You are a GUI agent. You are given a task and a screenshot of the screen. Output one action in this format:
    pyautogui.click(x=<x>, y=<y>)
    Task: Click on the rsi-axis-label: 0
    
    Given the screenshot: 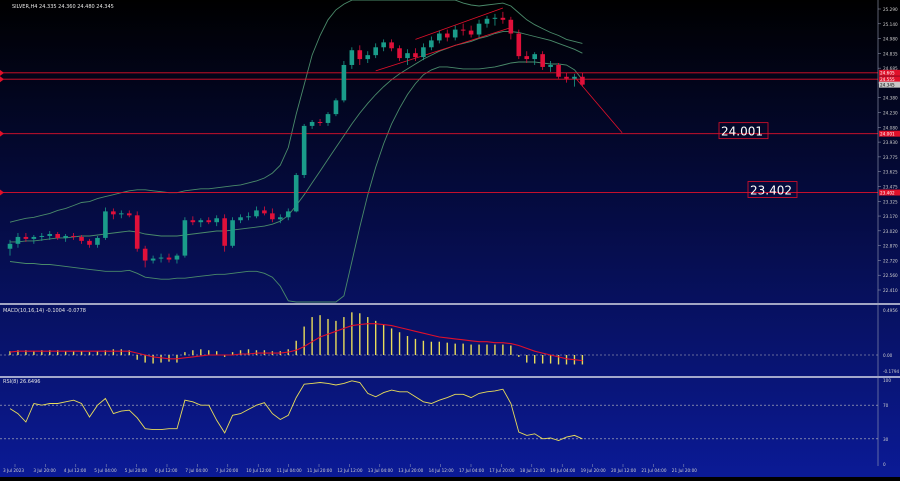 What is the action you would take?
    pyautogui.click(x=884, y=464)
    